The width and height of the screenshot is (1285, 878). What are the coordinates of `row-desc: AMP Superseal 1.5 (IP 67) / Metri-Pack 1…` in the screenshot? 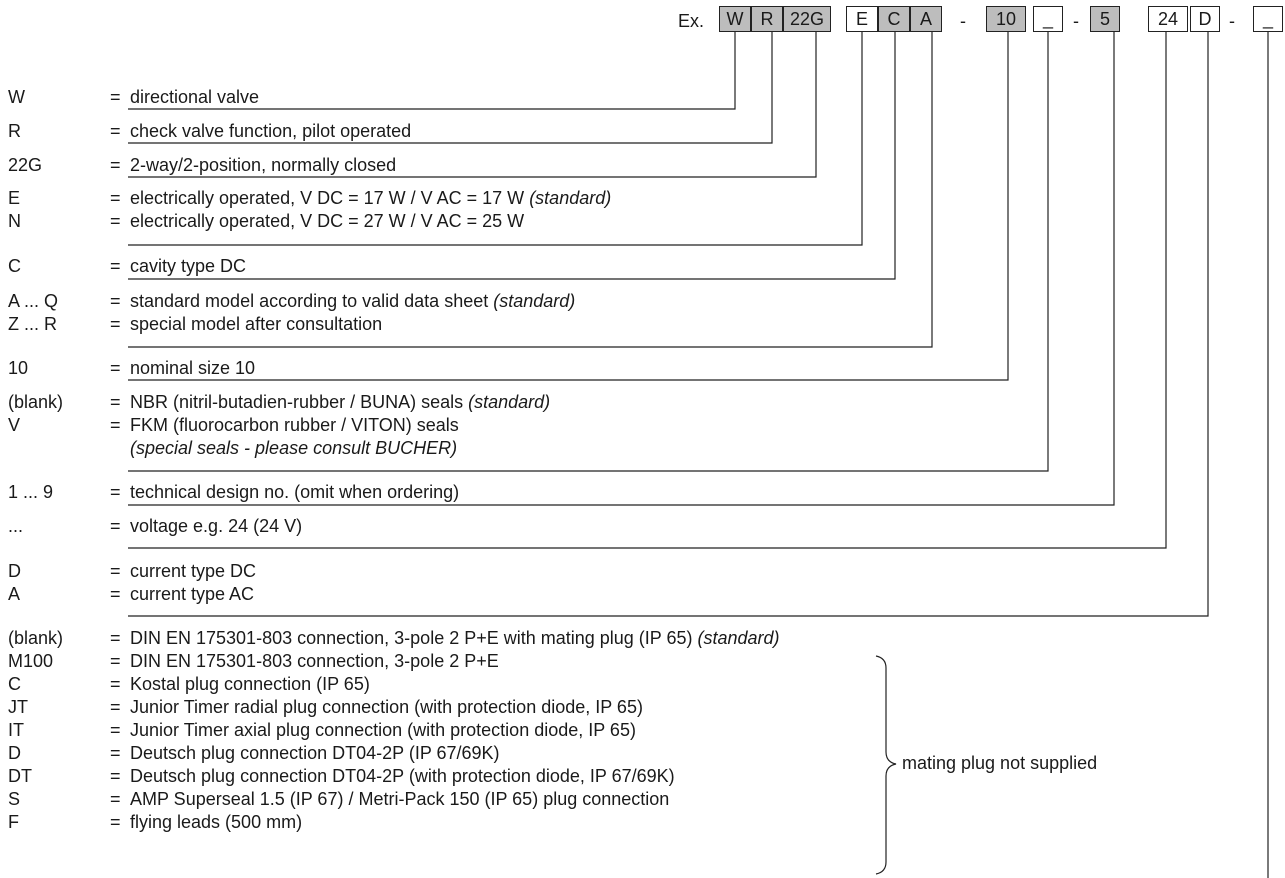 It's located at (400, 799).